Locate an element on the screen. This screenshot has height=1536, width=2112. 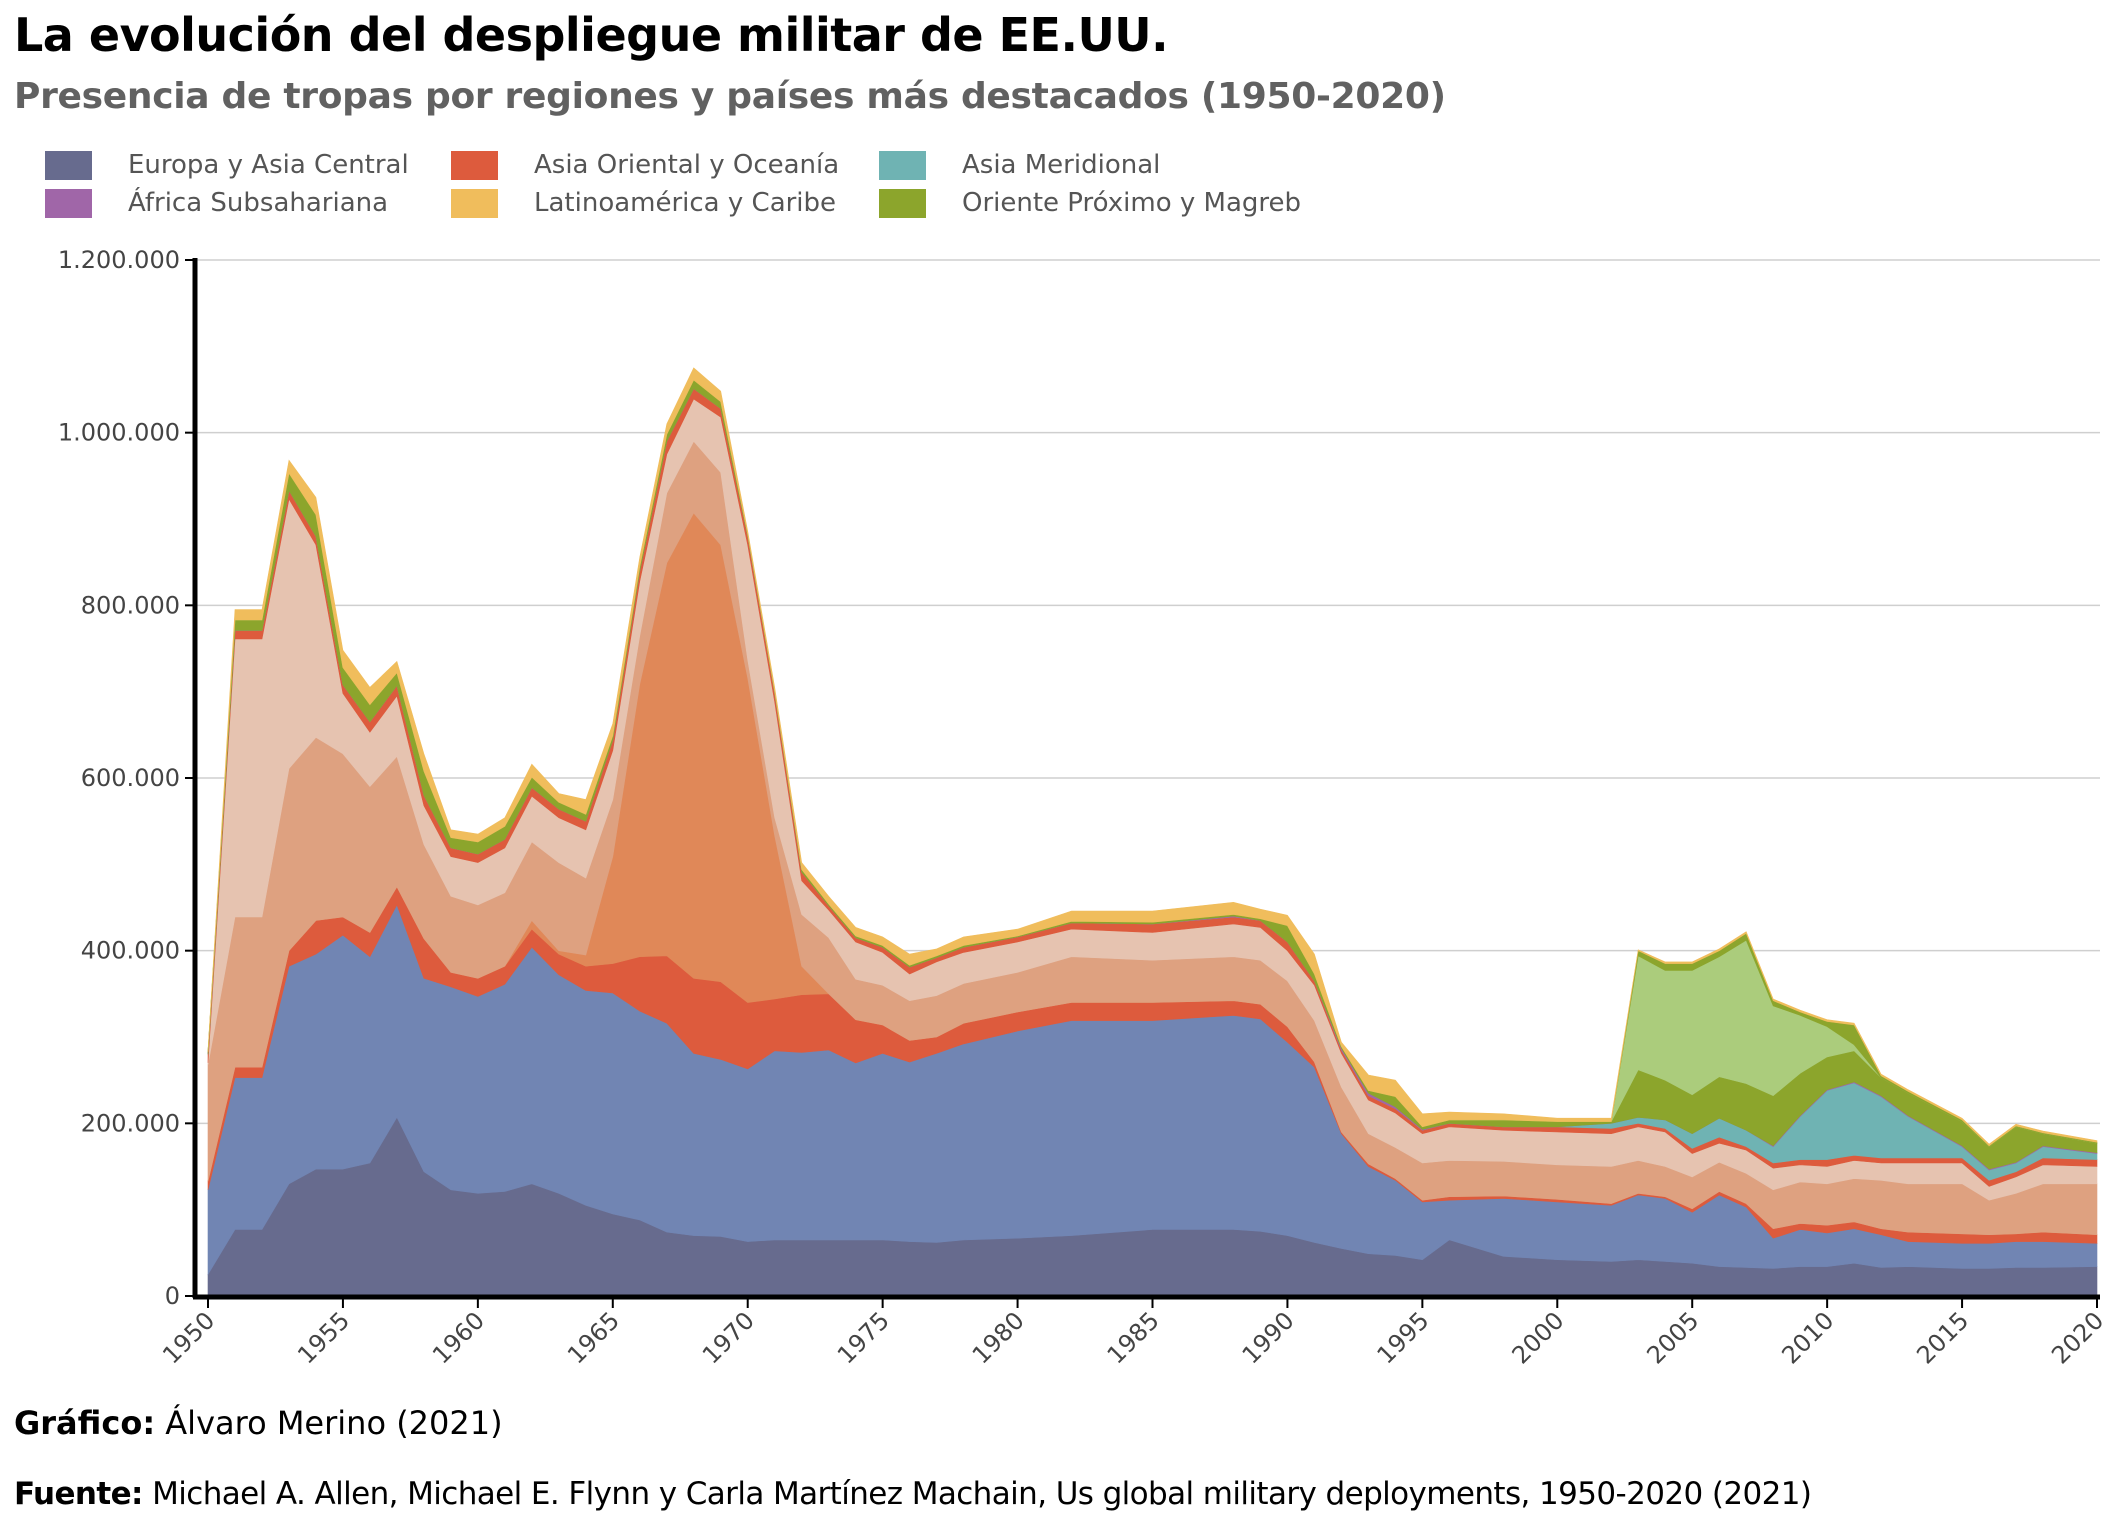
legend-label: África Subsahariana is located at coordinates (258, 203).